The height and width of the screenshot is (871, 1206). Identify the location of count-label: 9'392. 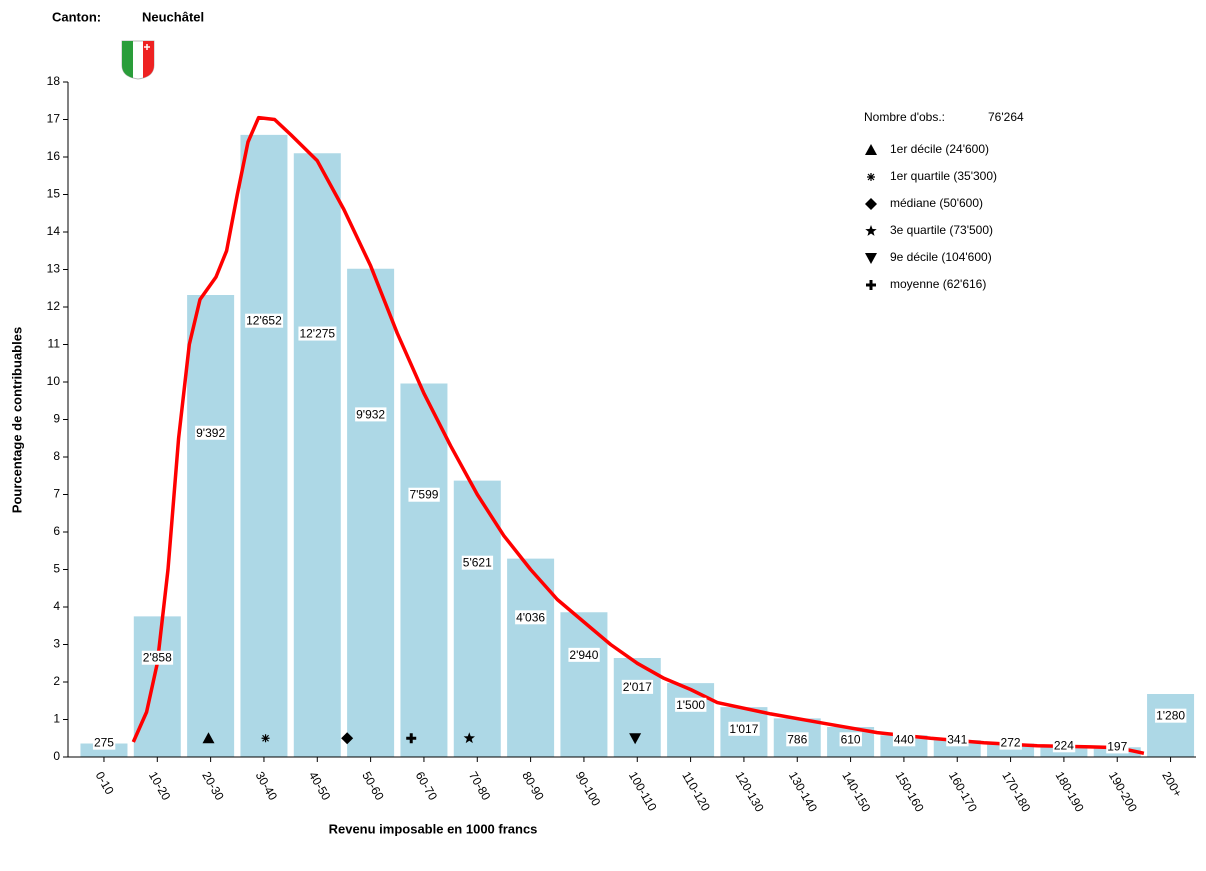
(210, 433).